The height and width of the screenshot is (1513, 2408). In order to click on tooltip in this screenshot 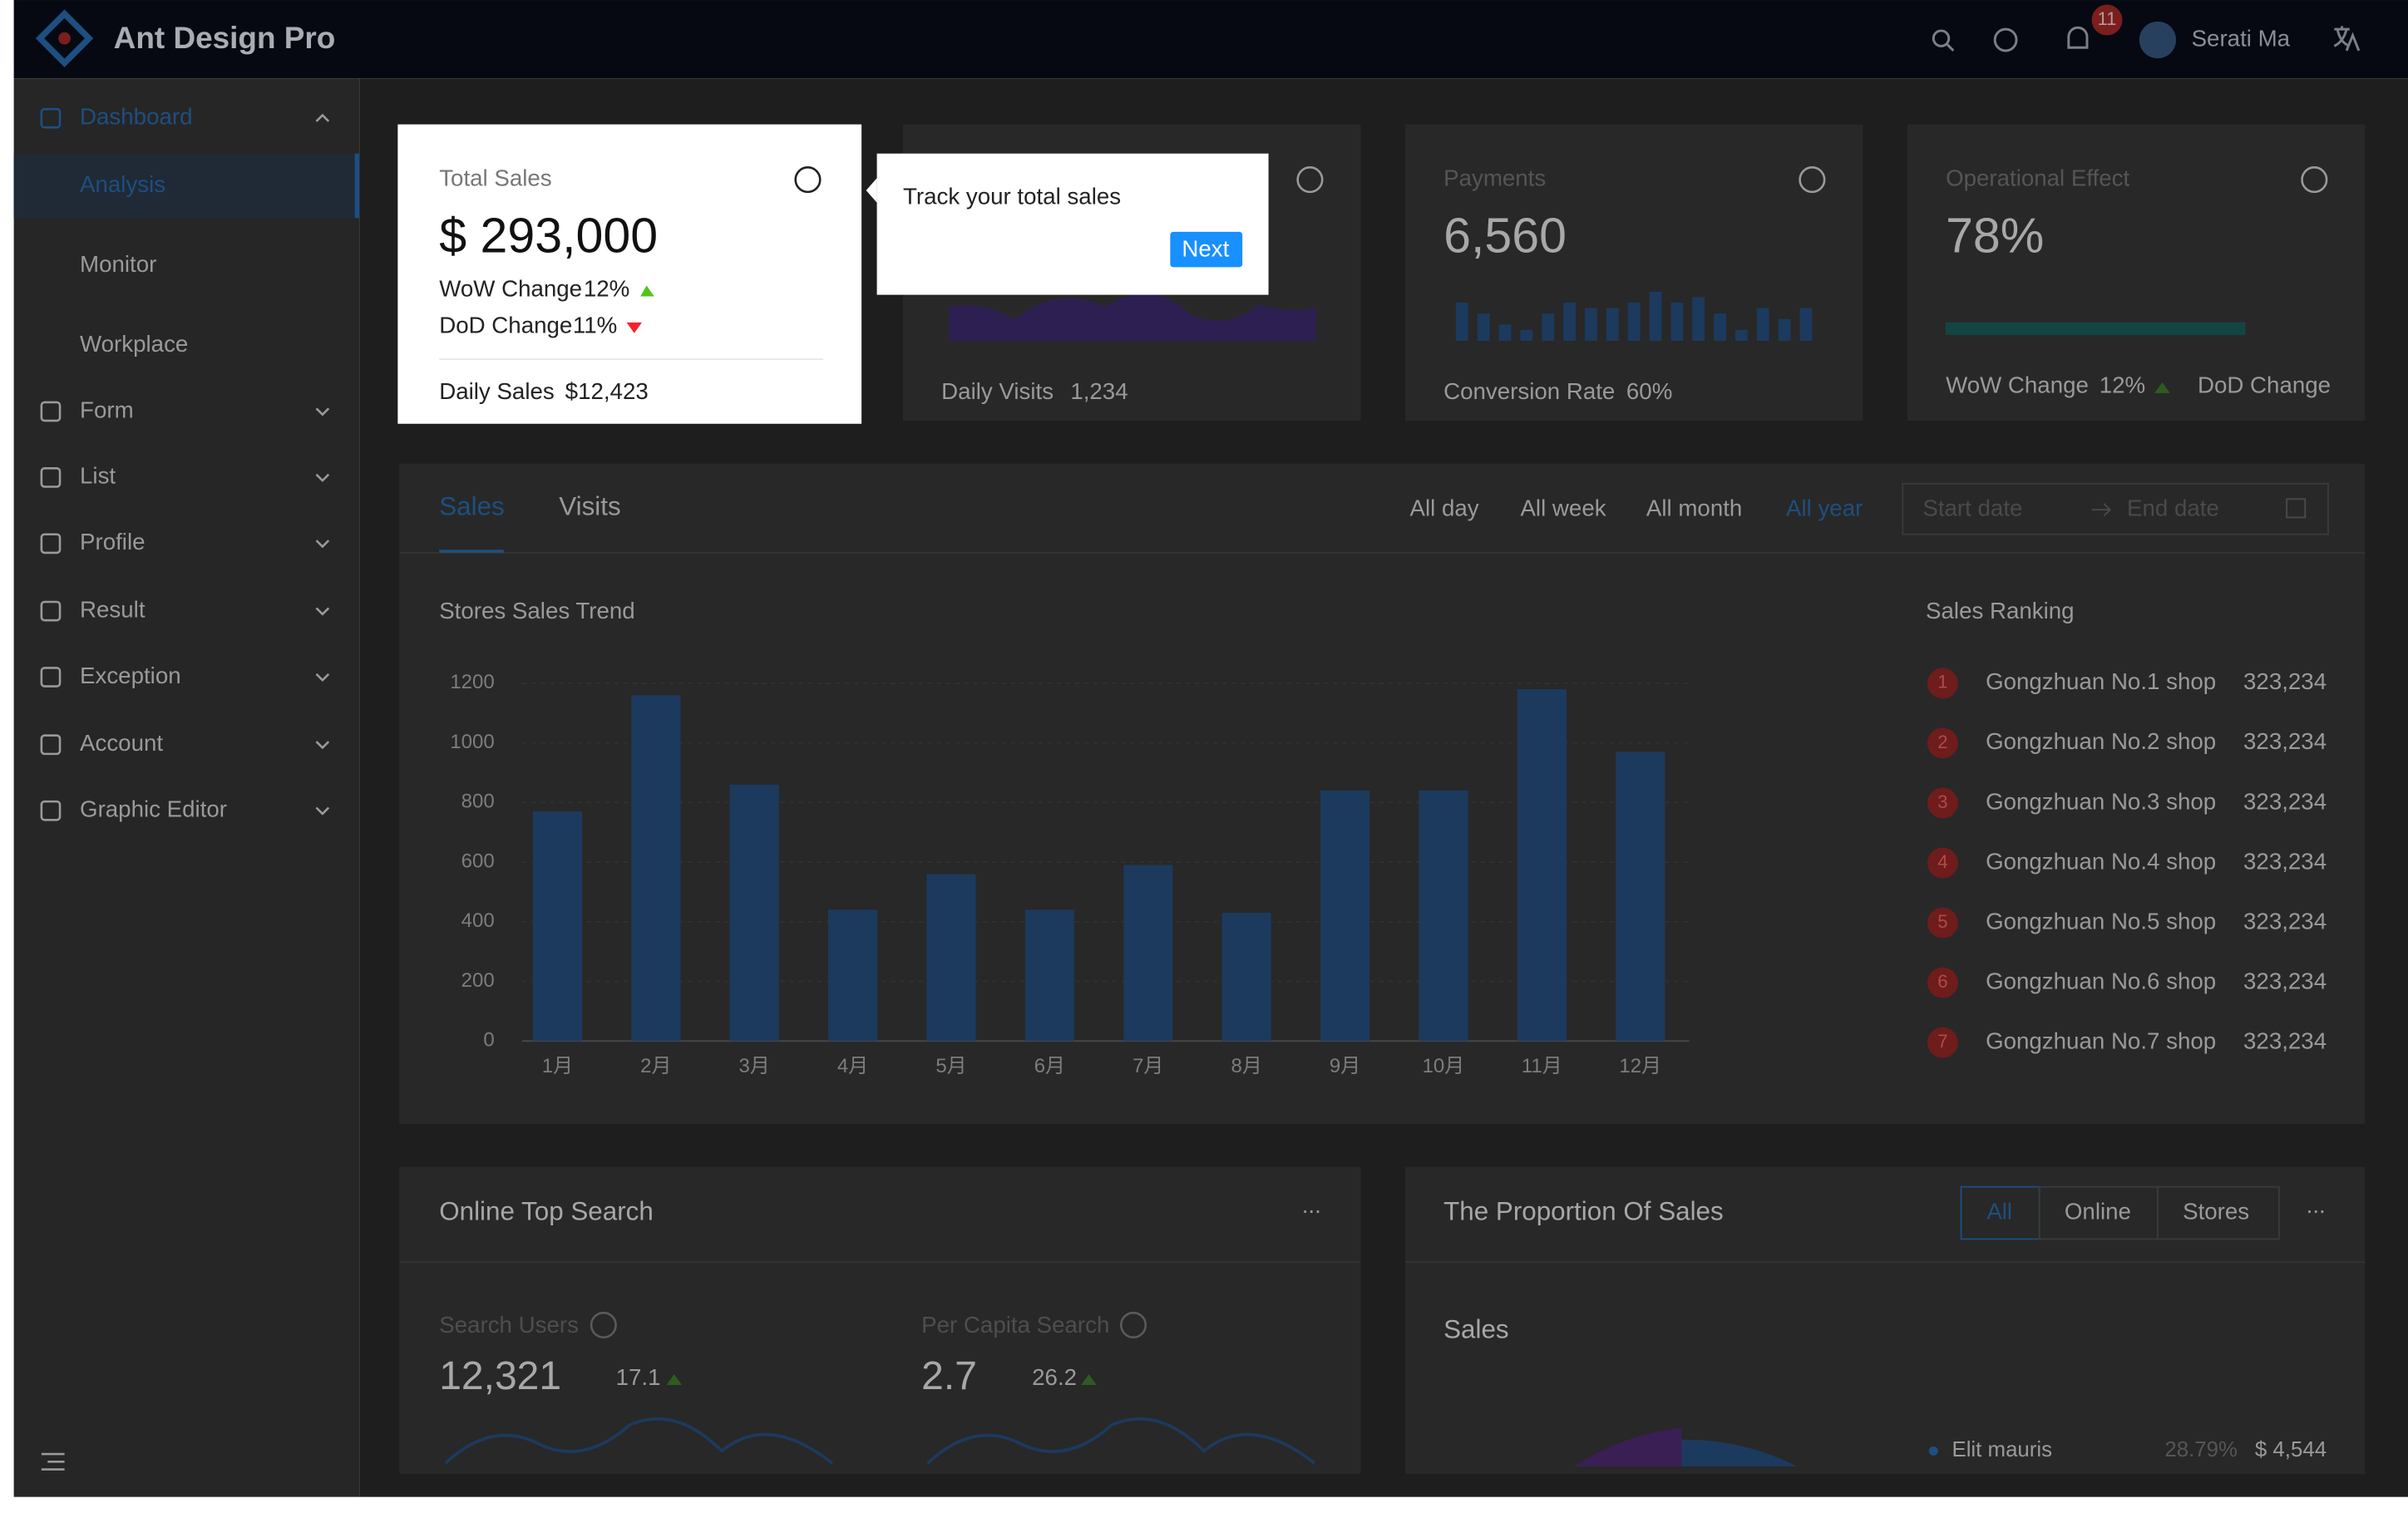, I will do `click(1072, 224)`.